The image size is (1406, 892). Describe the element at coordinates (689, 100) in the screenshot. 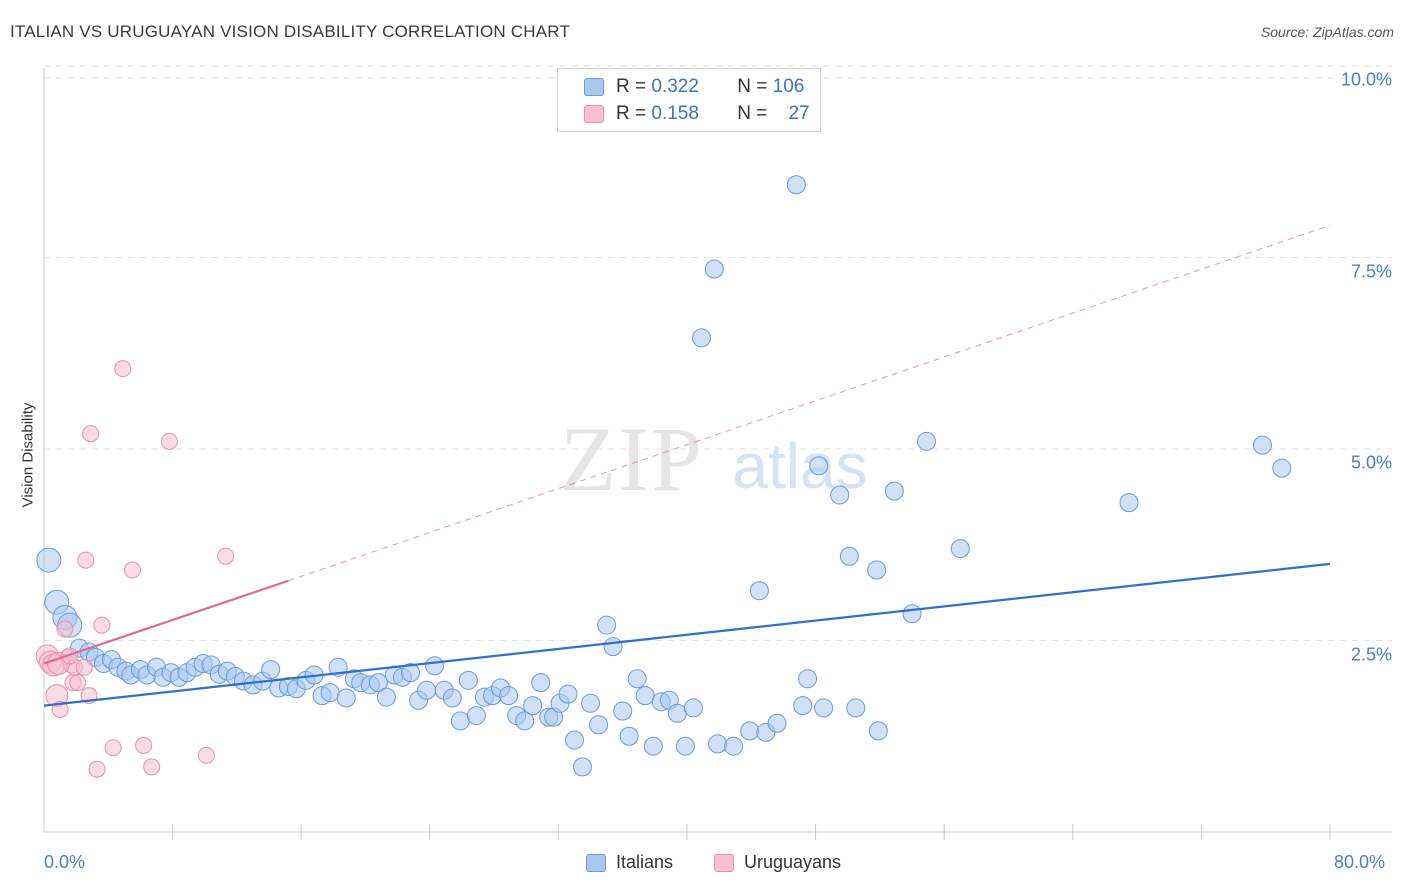

I see `stats-legend: R = 0.322 N = 106 R = 0.158 N = 27` at that location.